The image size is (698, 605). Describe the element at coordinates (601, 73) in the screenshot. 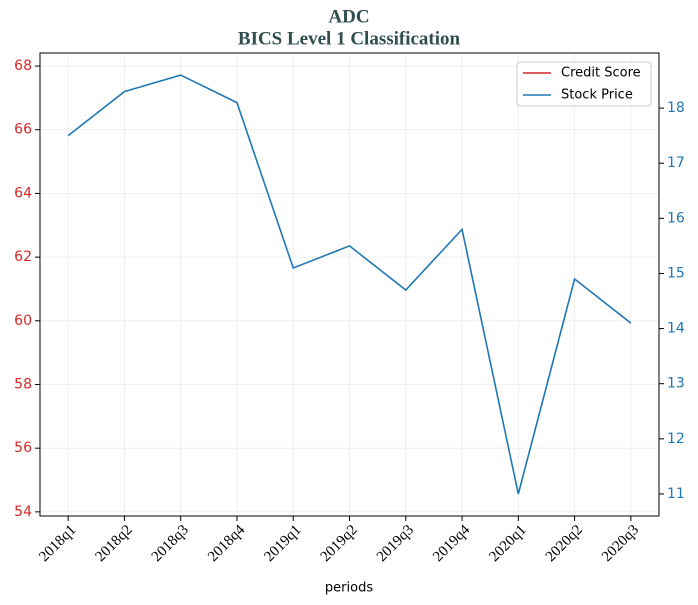

I see `legend-label: Credit Score` at that location.